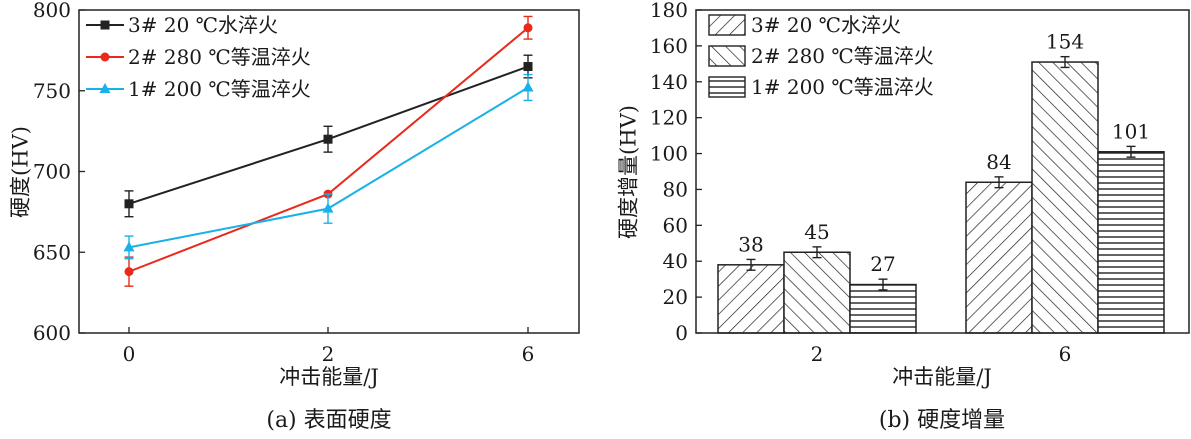 The height and width of the screenshot is (439, 1191). I want to click on legend-b: 3# 20 ℃水淬火 2# 280 ℃等温淬火 1# 200 ℃等温淬火, so click(821, 56).